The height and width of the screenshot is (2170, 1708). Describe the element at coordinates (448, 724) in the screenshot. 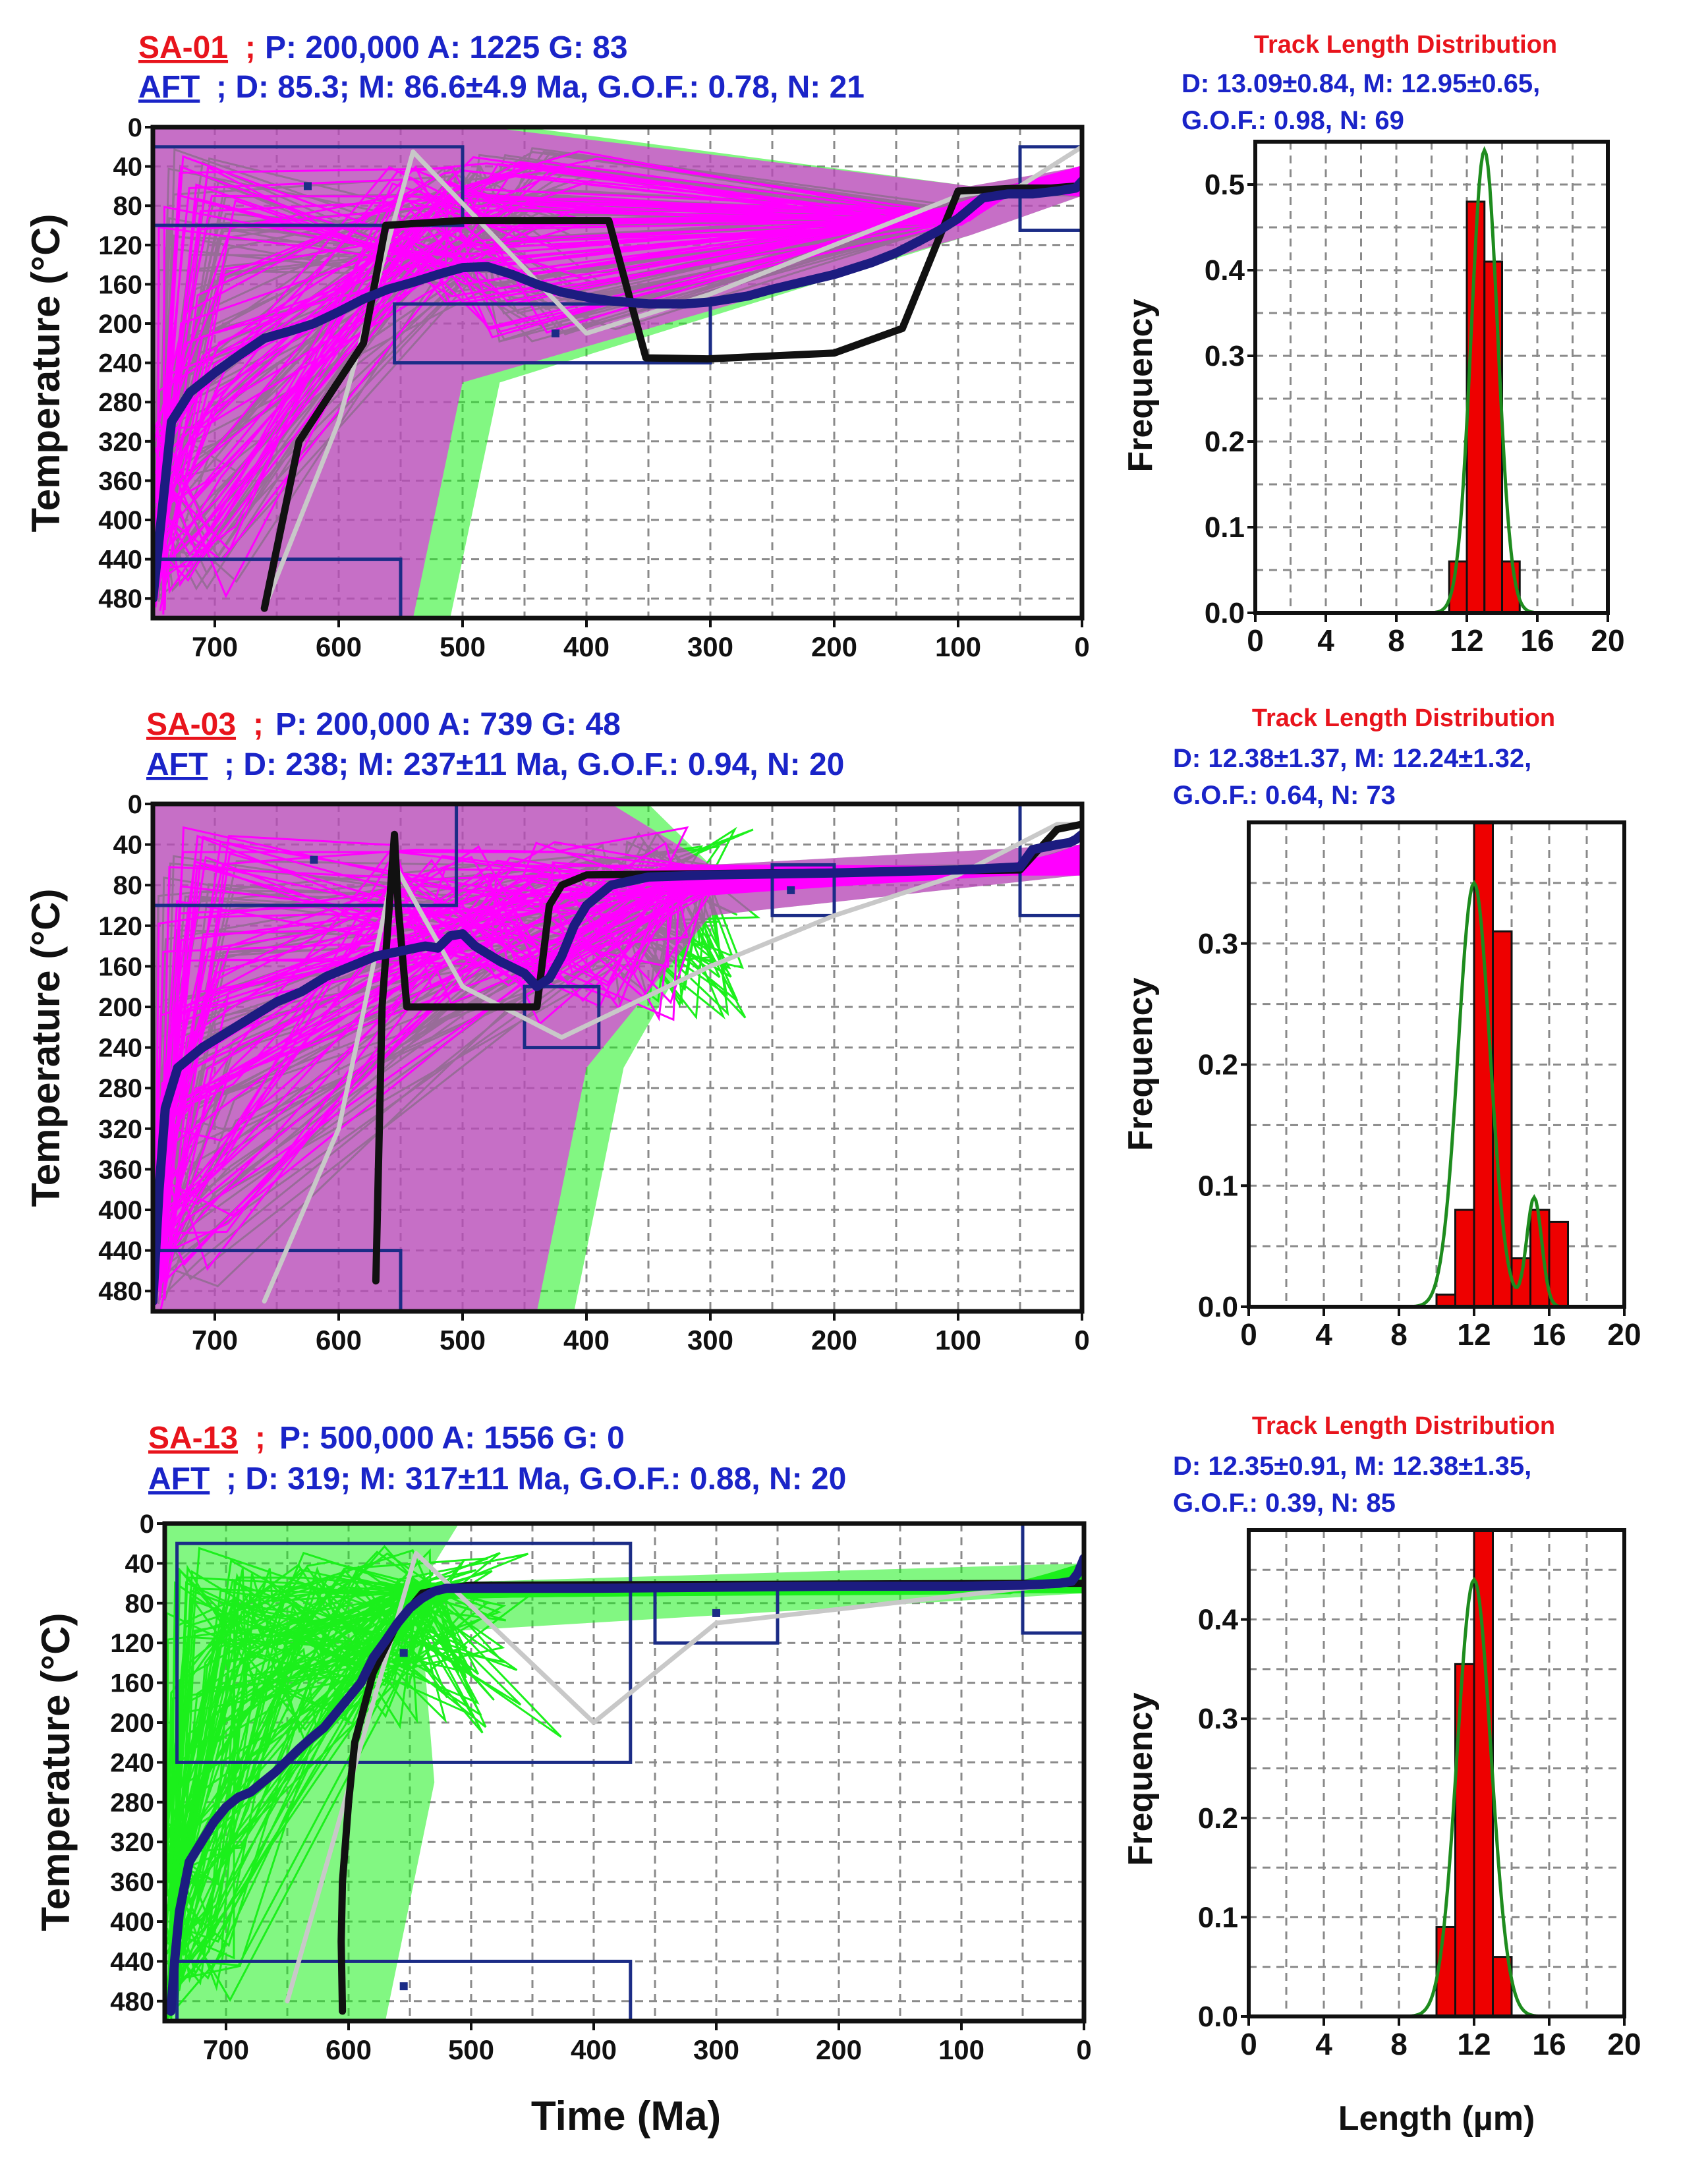

I see `model-stats: P: 200,000 A: 739 G: 48` at that location.